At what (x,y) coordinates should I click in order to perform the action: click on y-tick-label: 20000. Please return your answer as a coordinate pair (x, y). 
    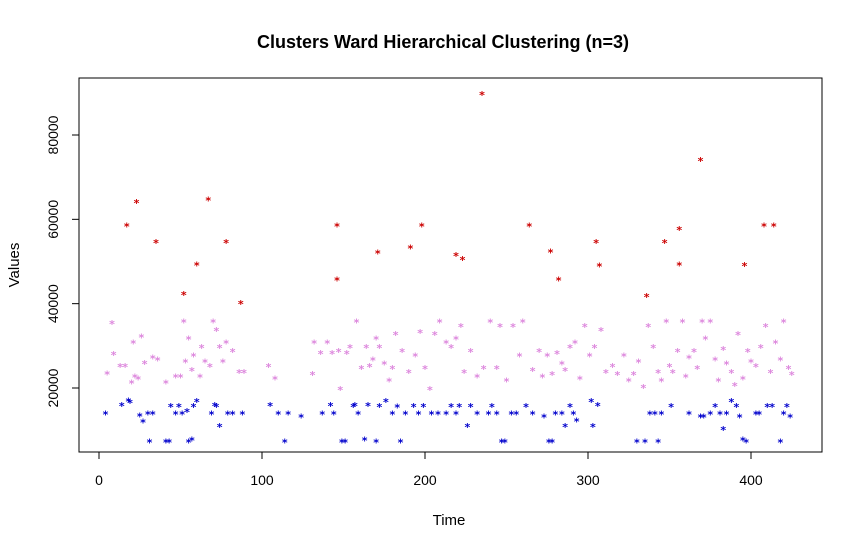
    Looking at the image, I should click on (53, 387).